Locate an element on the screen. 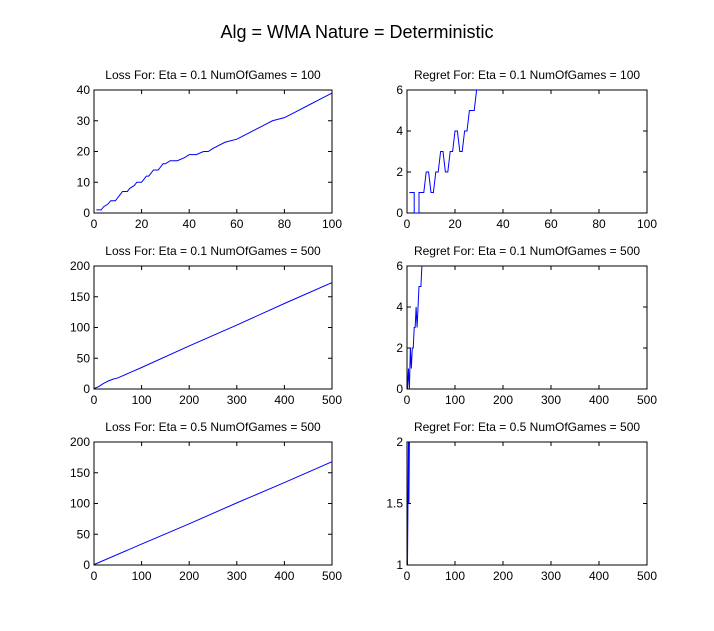  y-tick-label: 1 is located at coordinates (399, 565).